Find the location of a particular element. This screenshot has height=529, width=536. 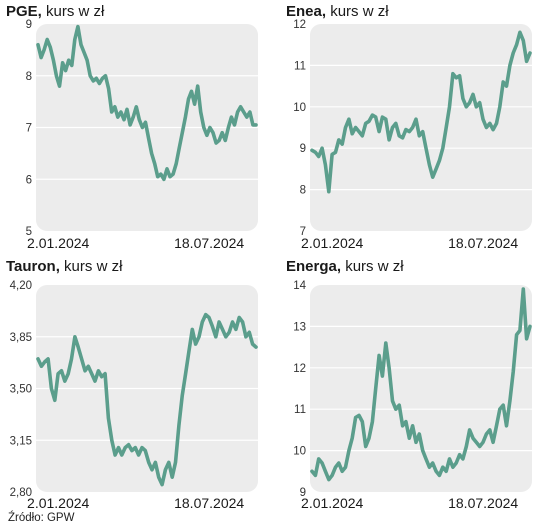

chart-title: Tauron, kurs w zł is located at coordinates (64, 266).